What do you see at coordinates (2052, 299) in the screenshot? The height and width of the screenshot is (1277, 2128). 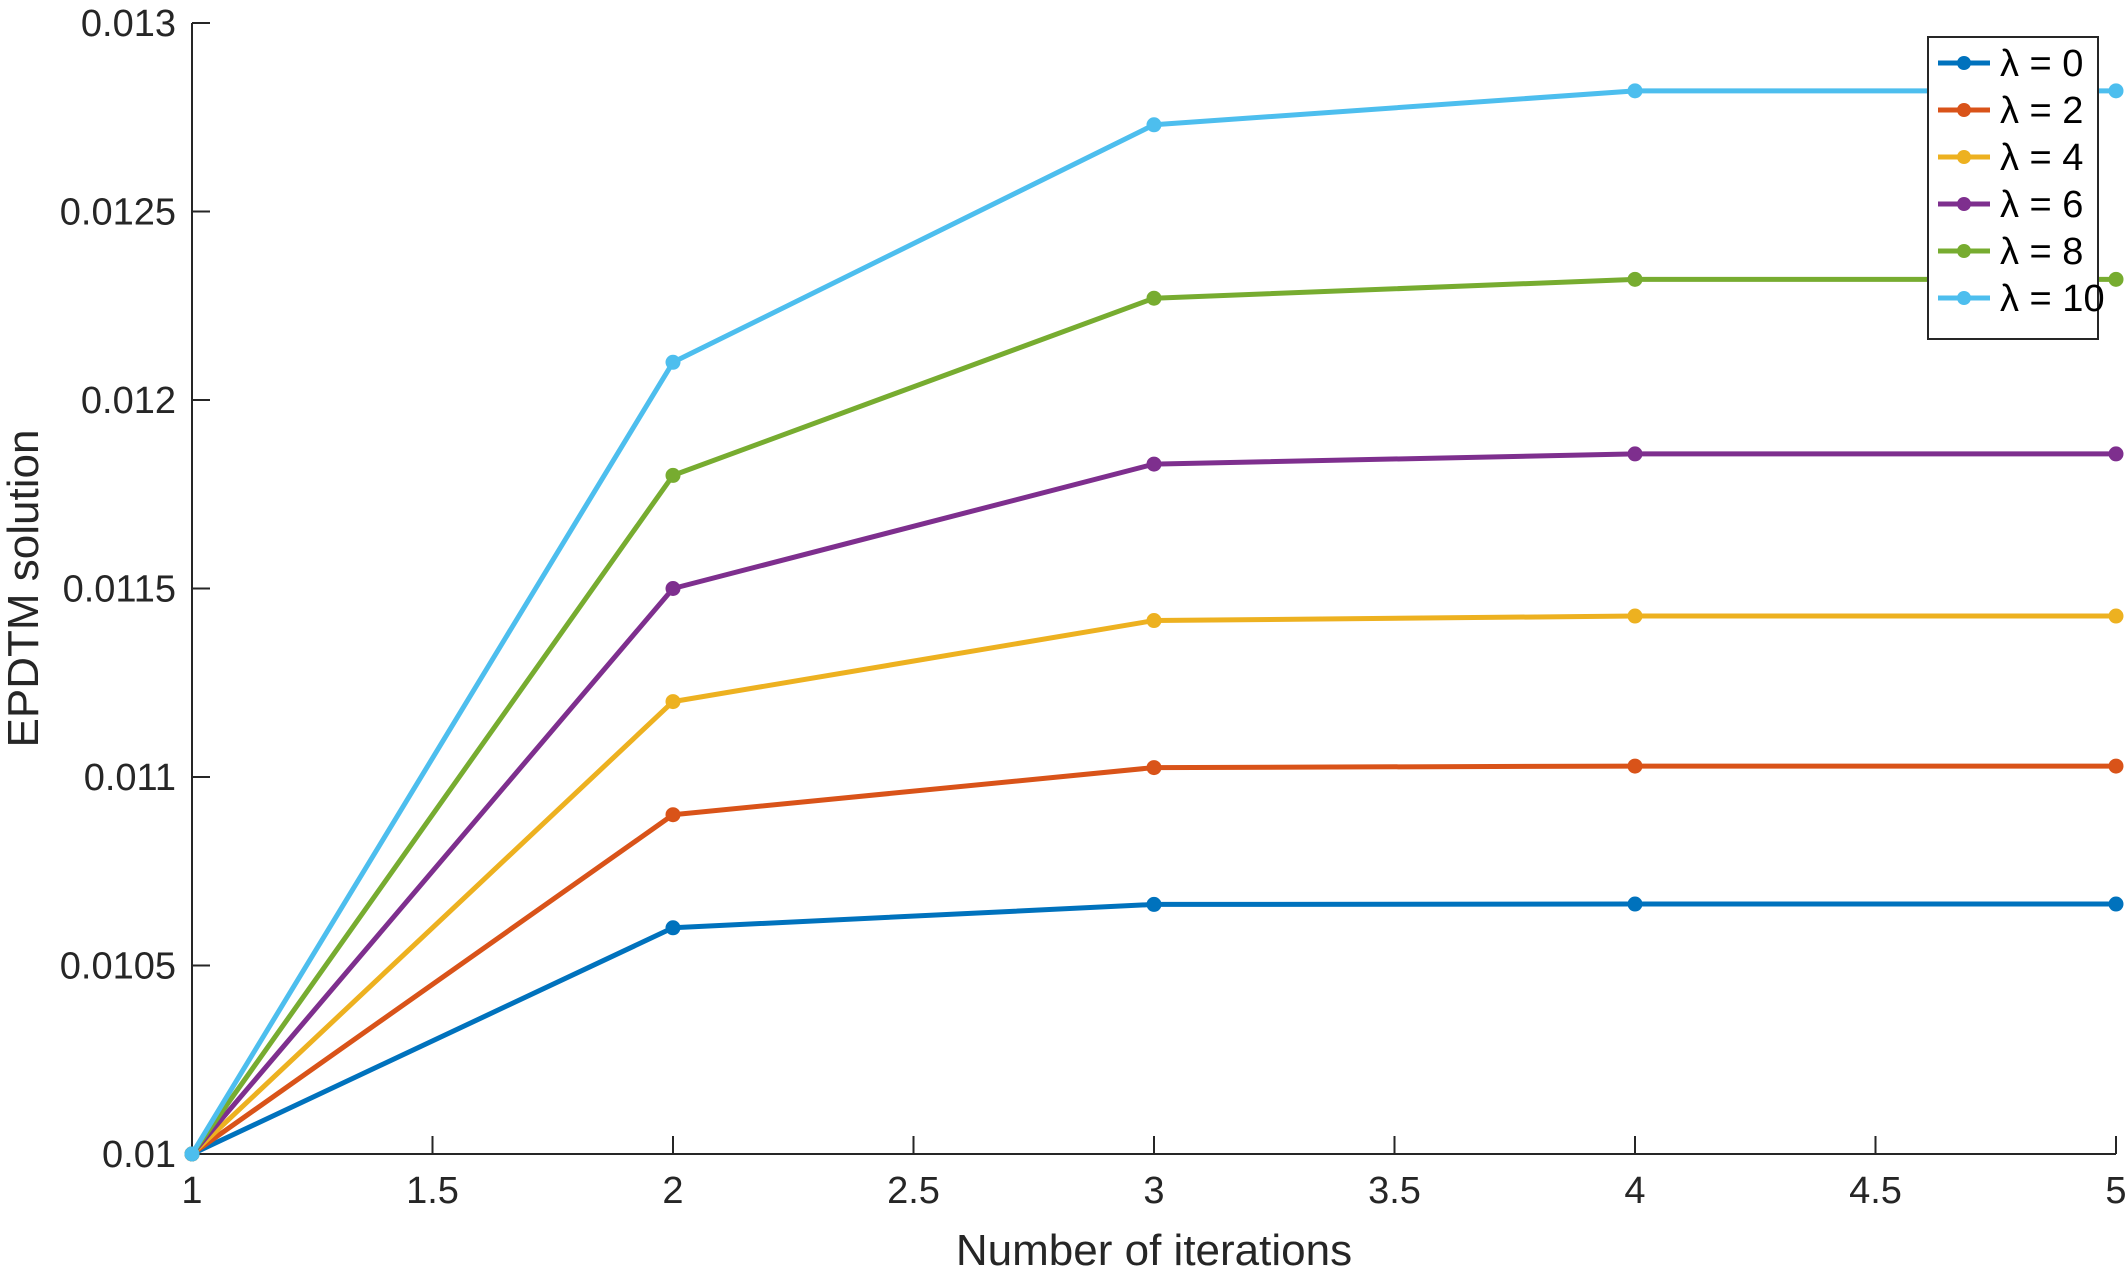 I see `legend-label: λ = 10` at bounding box center [2052, 299].